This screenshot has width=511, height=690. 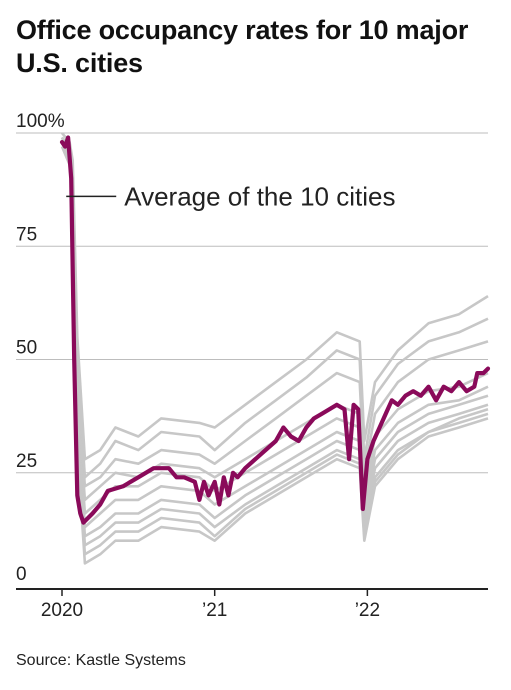 What do you see at coordinates (40, 121) in the screenshot?
I see `y-tick-label: 100%` at bounding box center [40, 121].